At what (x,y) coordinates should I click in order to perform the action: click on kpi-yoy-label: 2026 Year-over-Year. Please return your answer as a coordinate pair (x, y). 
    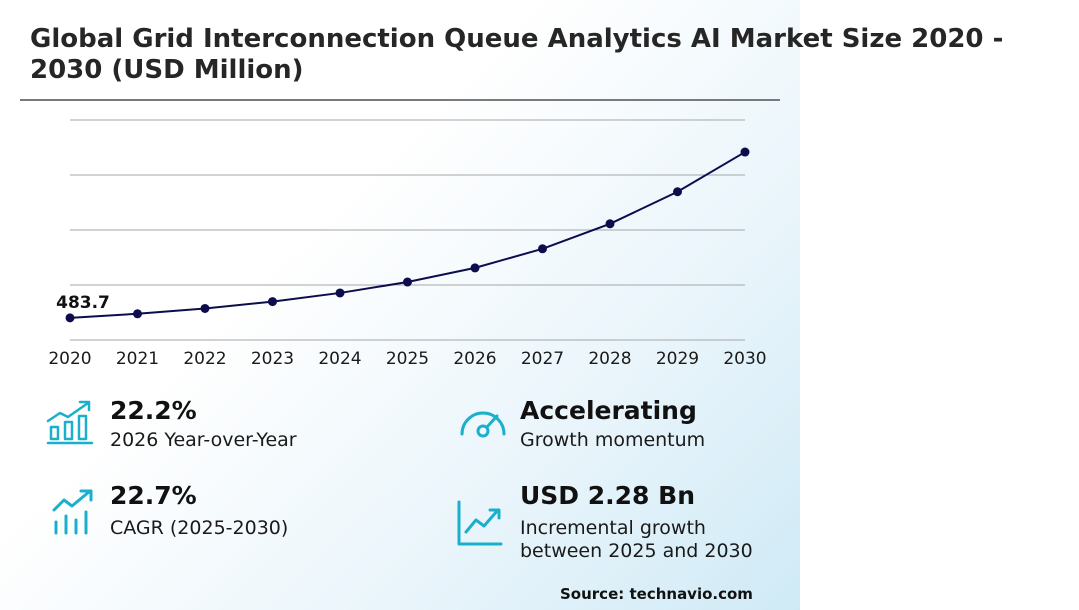
    Looking at the image, I should click on (203, 440).